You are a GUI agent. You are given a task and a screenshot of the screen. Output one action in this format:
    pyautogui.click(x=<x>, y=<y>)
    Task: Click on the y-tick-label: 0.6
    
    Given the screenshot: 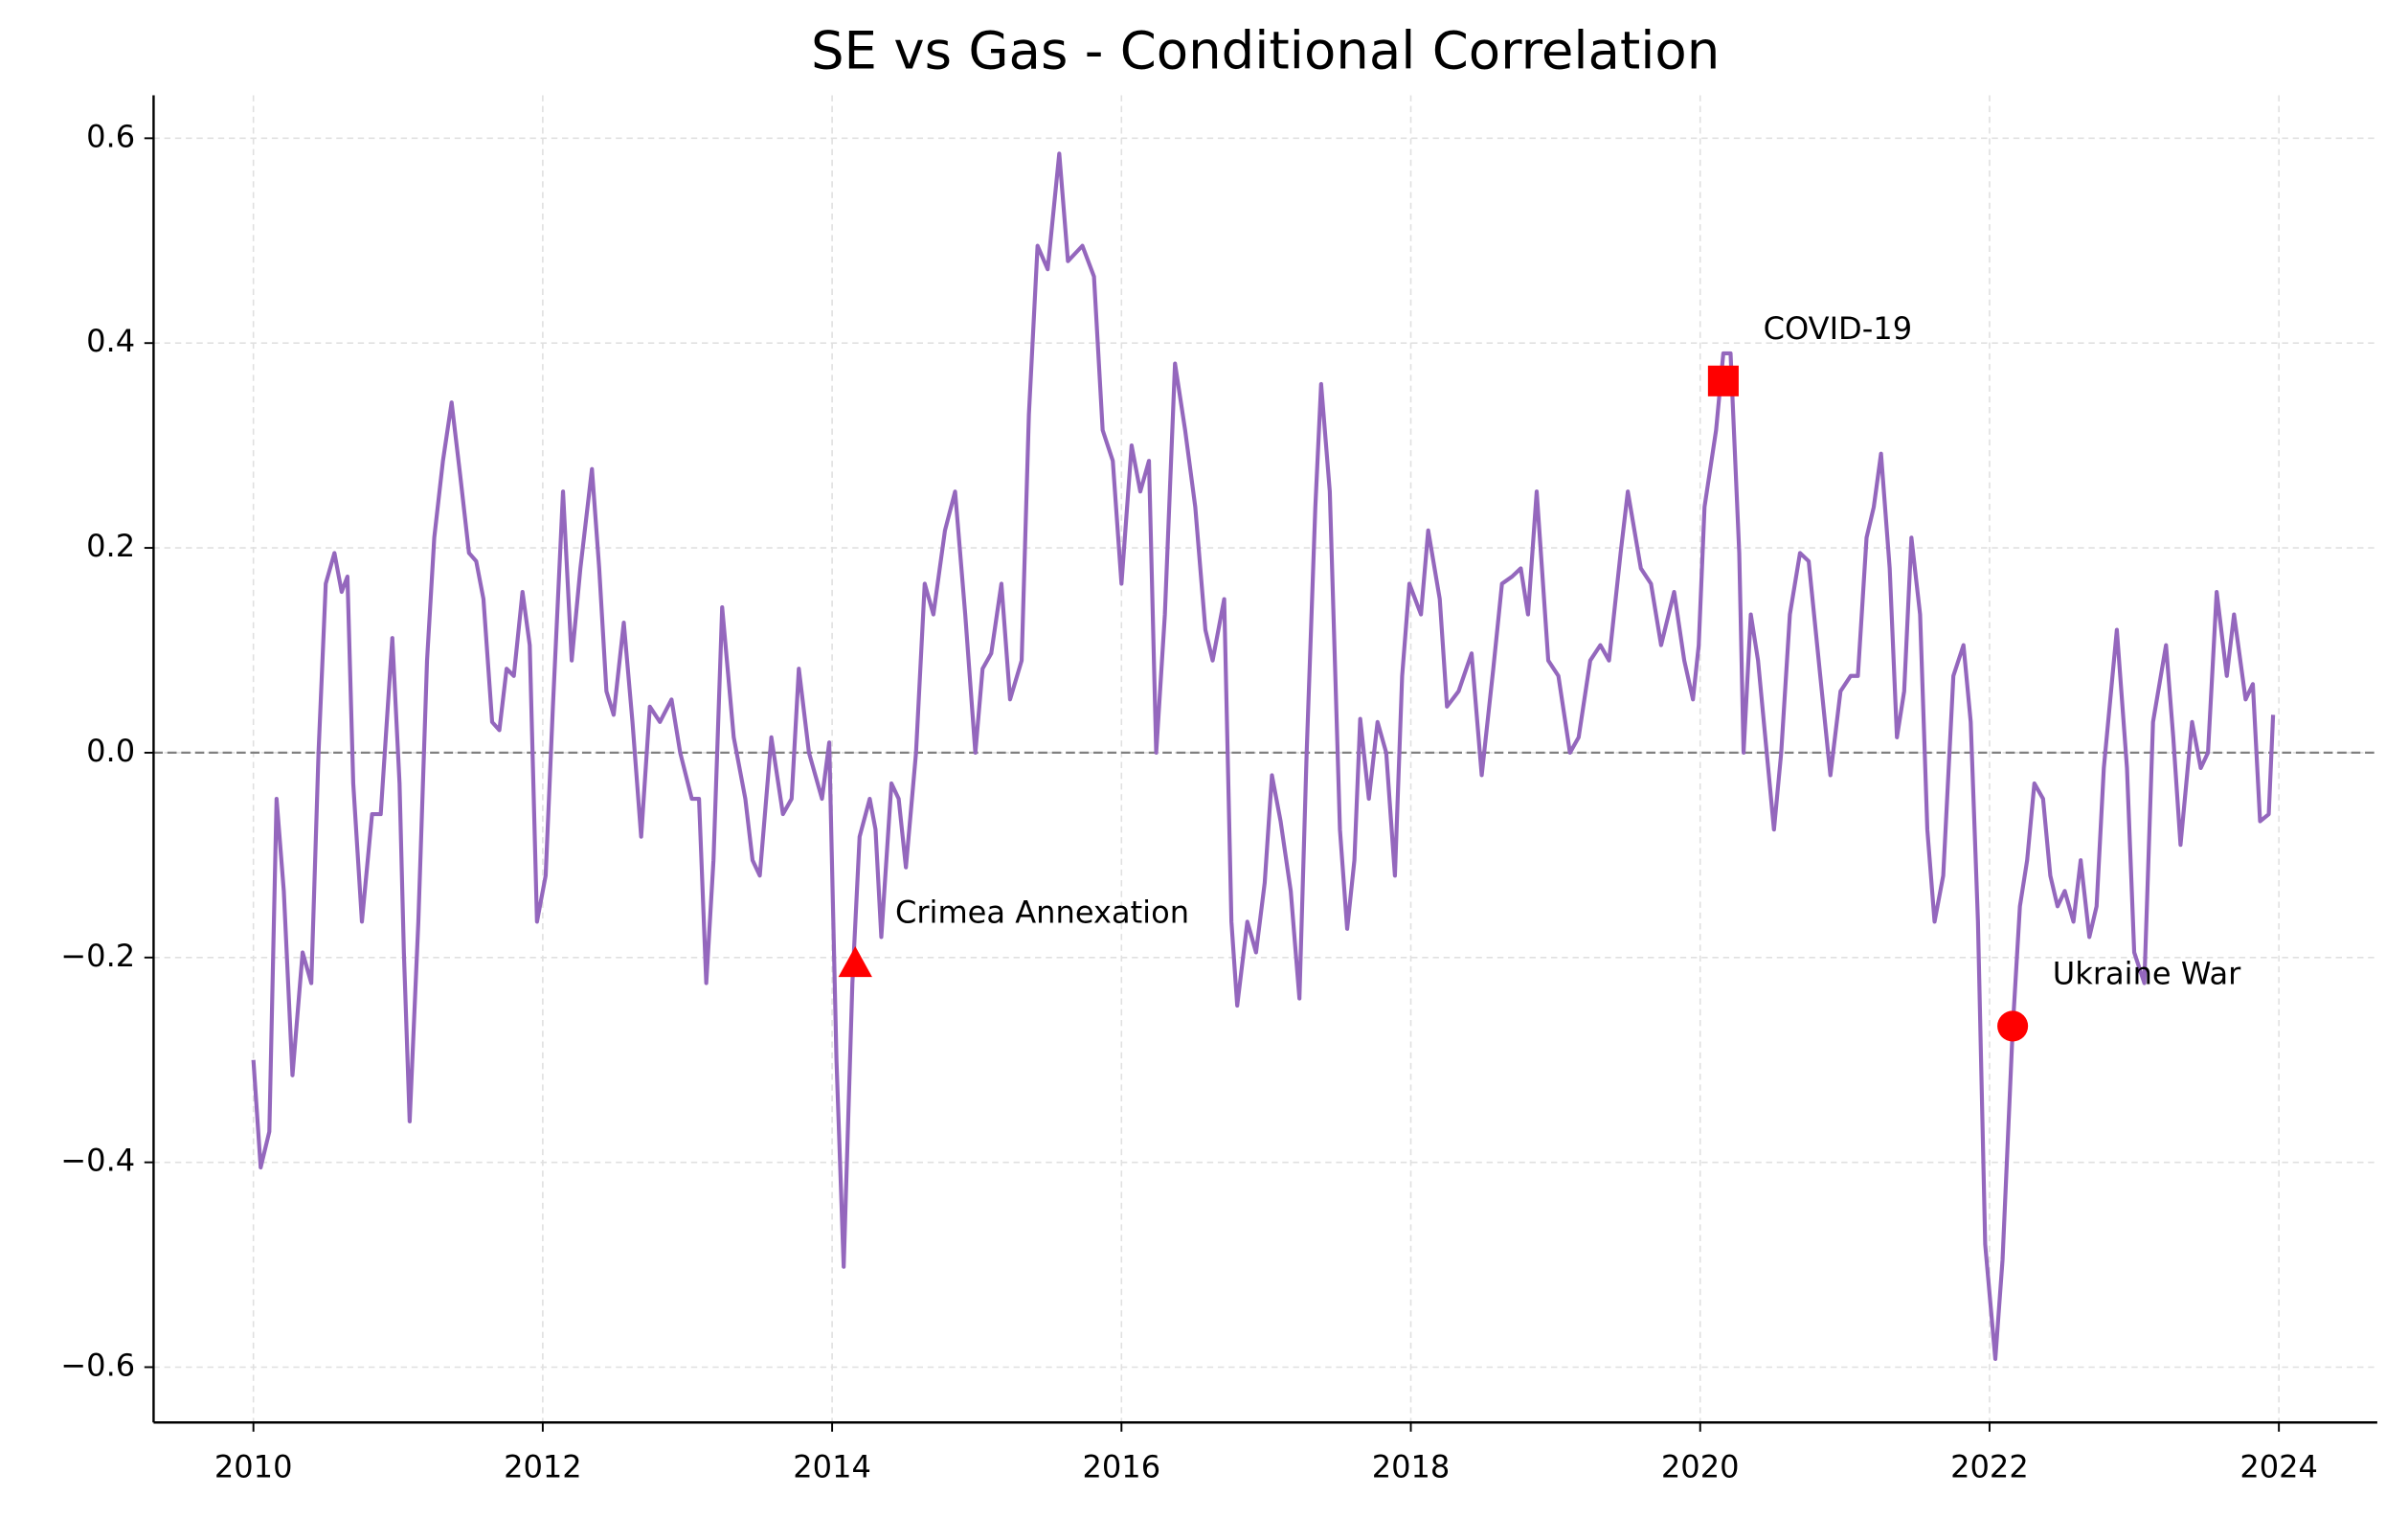 What is the action you would take?
    pyautogui.click(x=110, y=136)
    